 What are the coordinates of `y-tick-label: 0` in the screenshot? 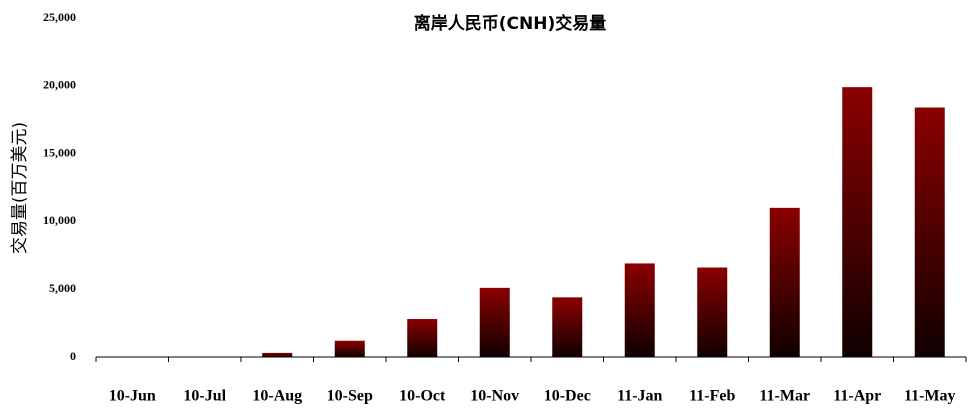 It's located at (73, 356).